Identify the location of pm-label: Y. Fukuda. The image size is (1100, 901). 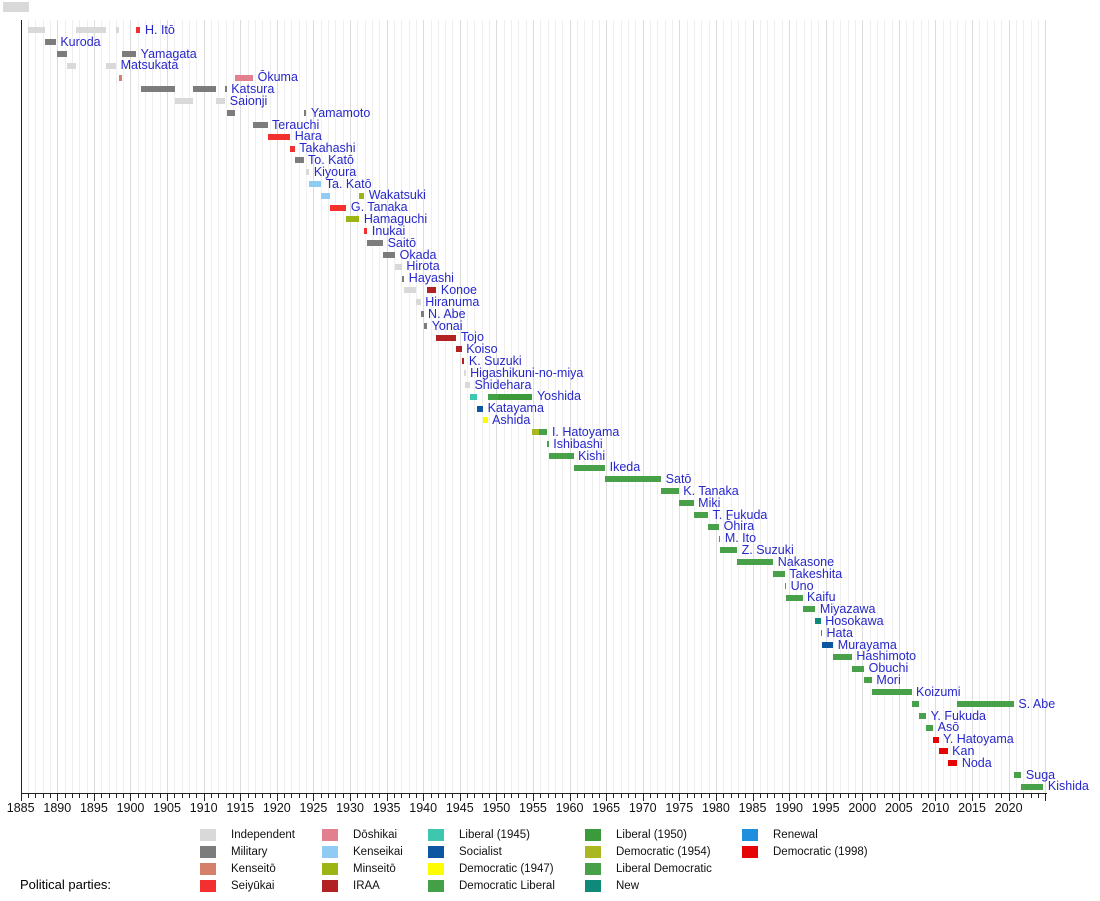
(958, 715).